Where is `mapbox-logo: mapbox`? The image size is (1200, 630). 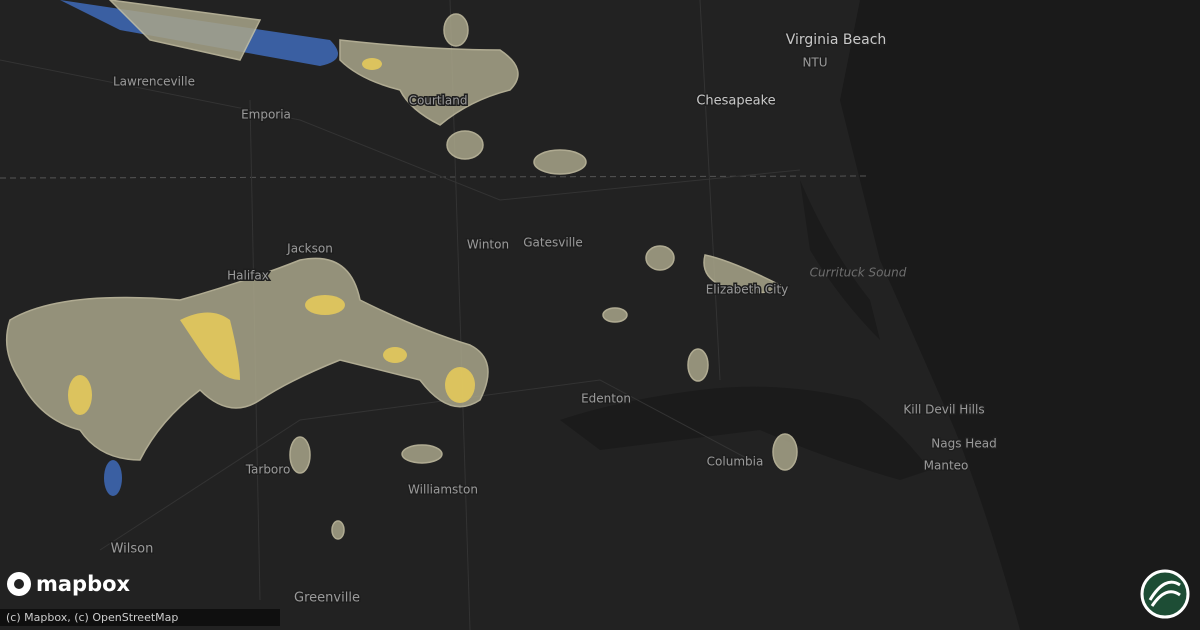 mapbox-logo: mapbox is located at coordinates (69, 584).